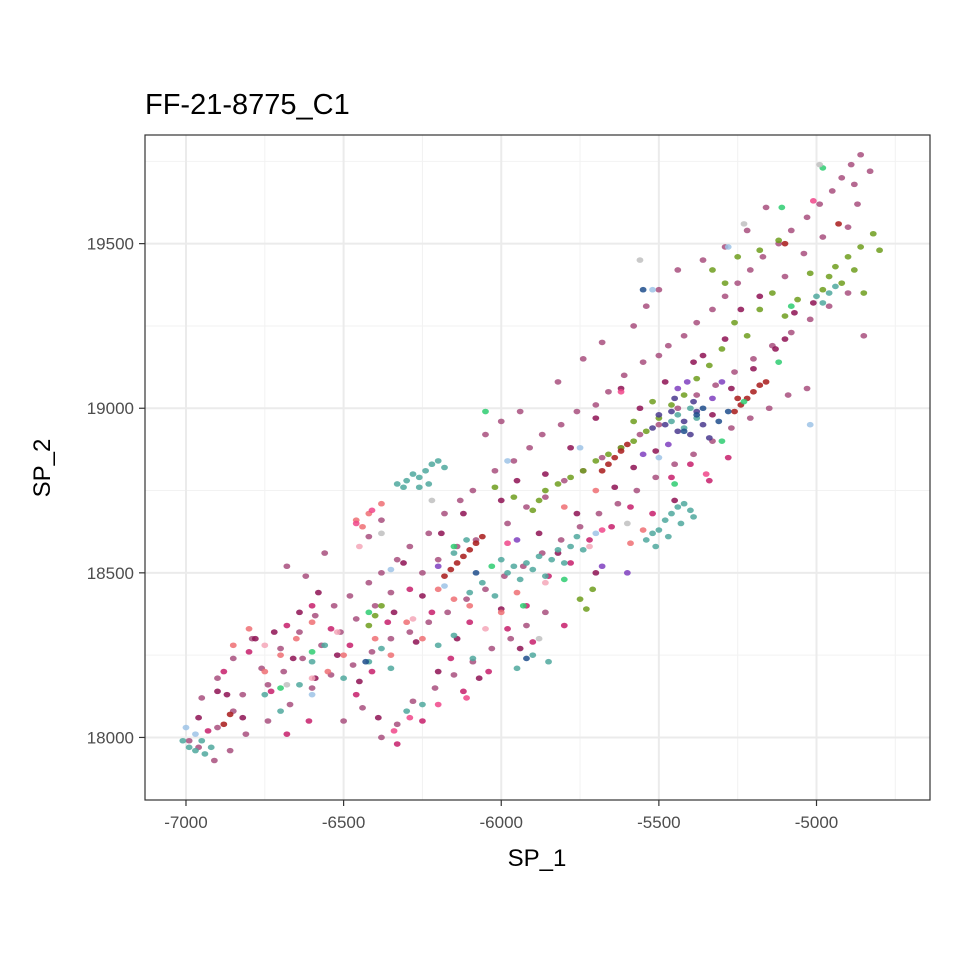 Image resolution: width=960 pixels, height=960 pixels. Describe the element at coordinates (110, 573) in the screenshot. I see `y-tick-label: 18500` at that location.